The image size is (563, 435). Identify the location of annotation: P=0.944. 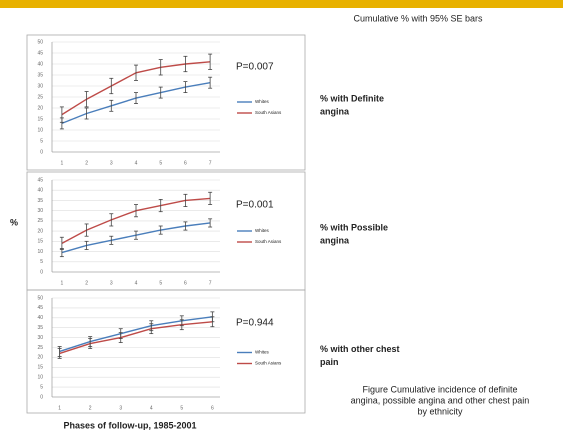
(255, 323).